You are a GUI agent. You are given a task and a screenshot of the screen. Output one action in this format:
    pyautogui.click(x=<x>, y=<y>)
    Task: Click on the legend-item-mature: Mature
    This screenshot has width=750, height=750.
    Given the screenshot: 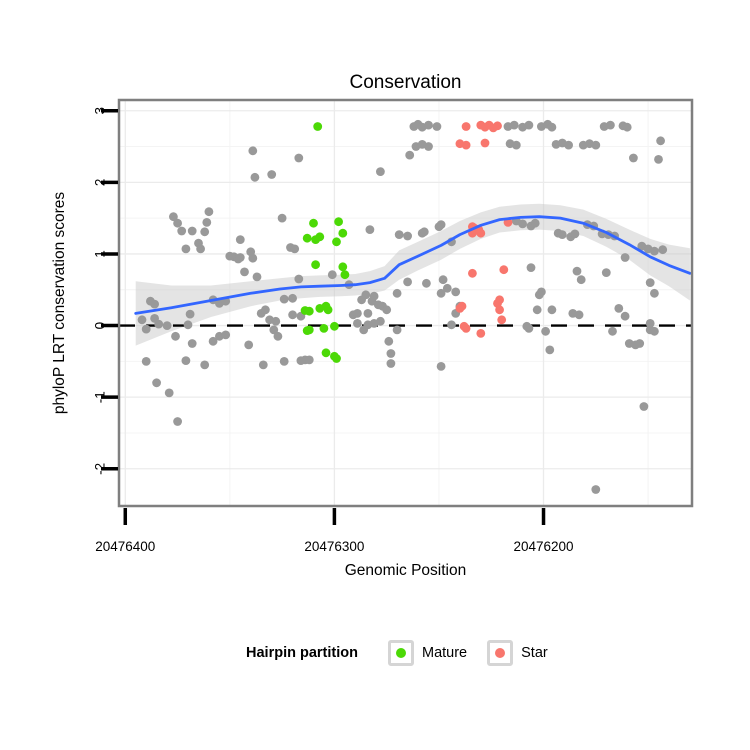 What is the action you would take?
    pyautogui.click(x=427, y=653)
    